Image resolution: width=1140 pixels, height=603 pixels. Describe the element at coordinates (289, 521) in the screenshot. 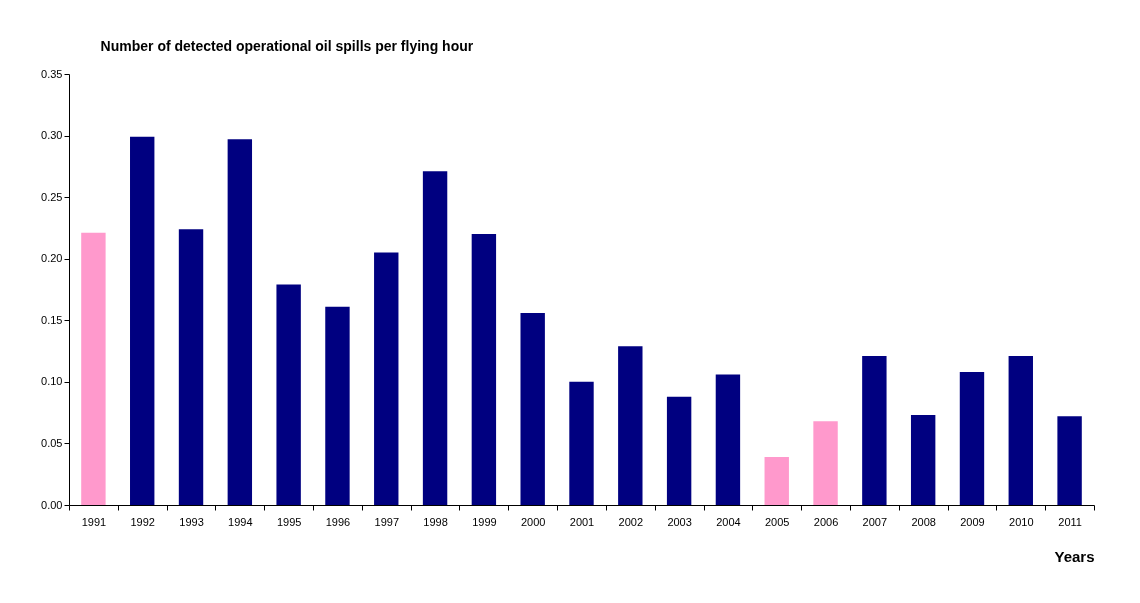

I see `x-tick-label: 1995` at that location.